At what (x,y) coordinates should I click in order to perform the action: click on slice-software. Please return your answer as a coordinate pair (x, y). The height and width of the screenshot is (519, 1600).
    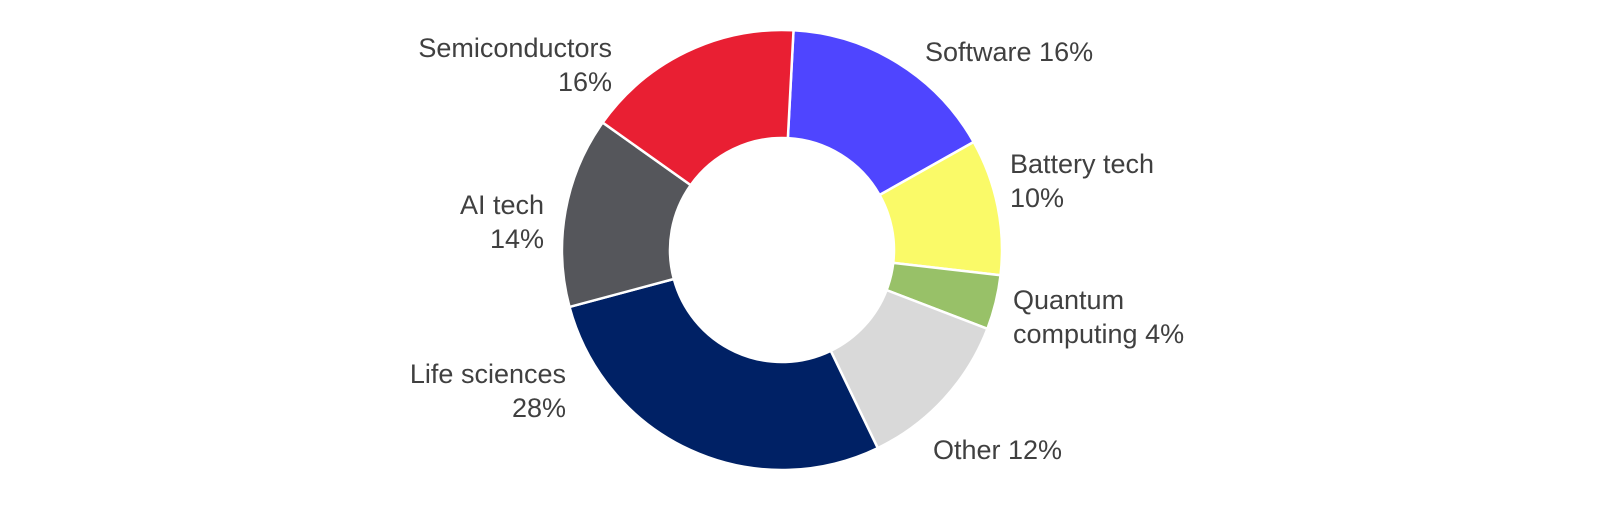
    Looking at the image, I should click on (880, 113).